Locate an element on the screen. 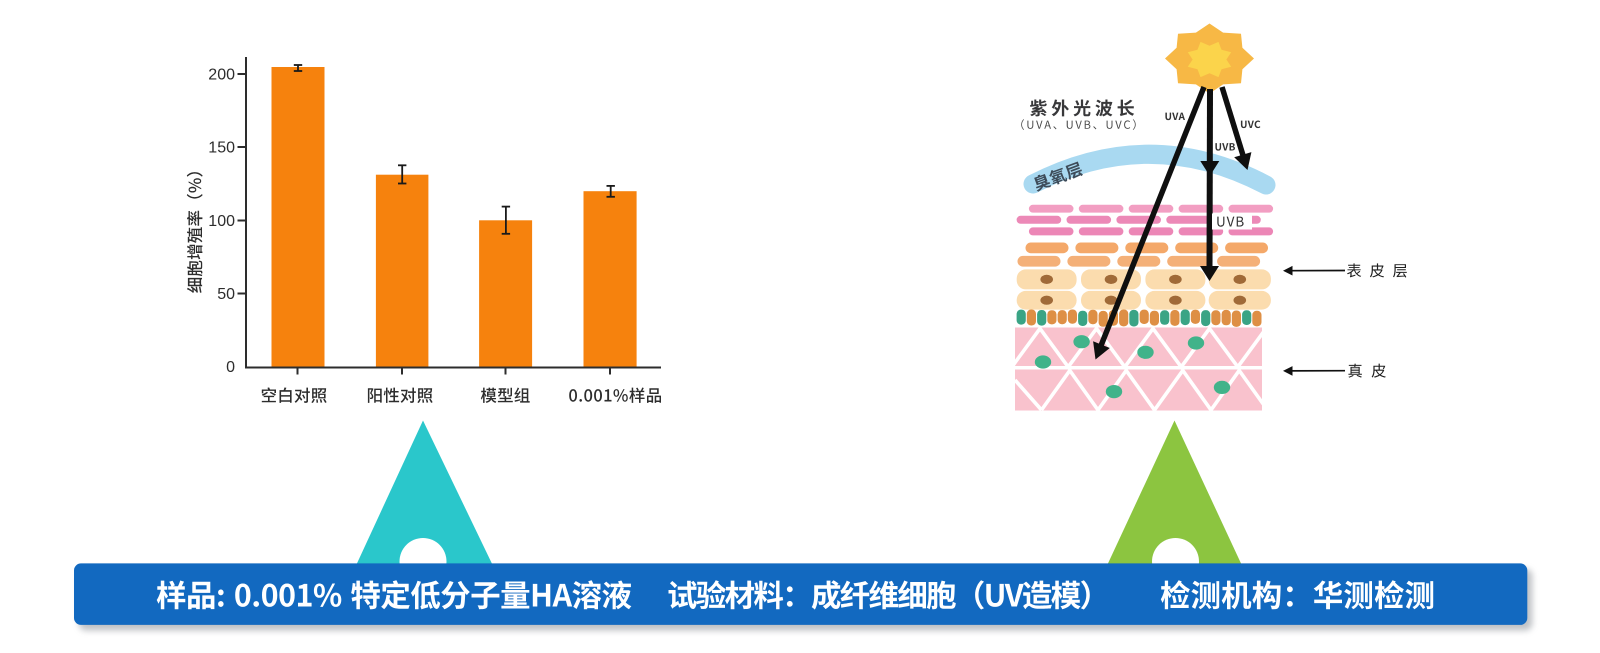 Image resolution: width=1600 pixels, height=653 pixels. svg-text: 150 is located at coordinates (221, 148).